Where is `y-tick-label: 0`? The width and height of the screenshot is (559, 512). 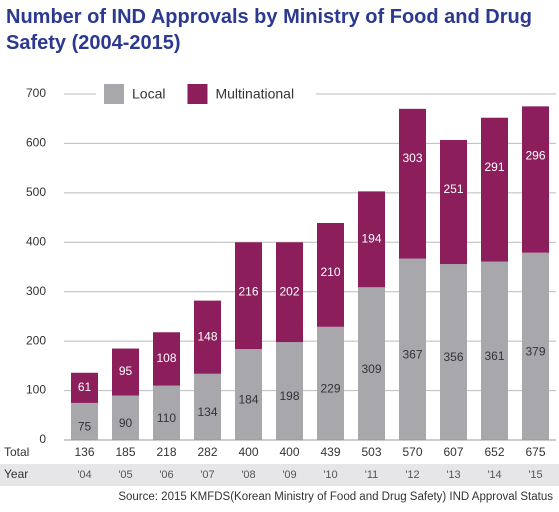 y-tick-label: 0 is located at coordinates (42, 439).